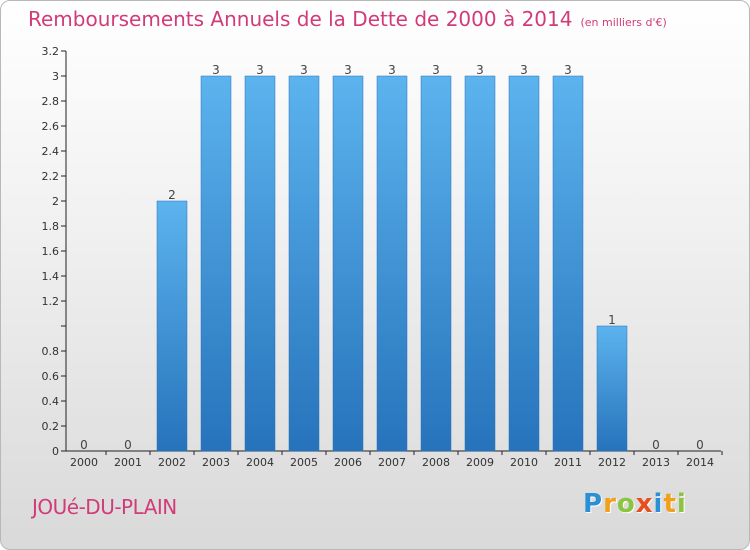  What do you see at coordinates (348, 462) in the screenshot?
I see `x-tick-label: 2006` at bounding box center [348, 462].